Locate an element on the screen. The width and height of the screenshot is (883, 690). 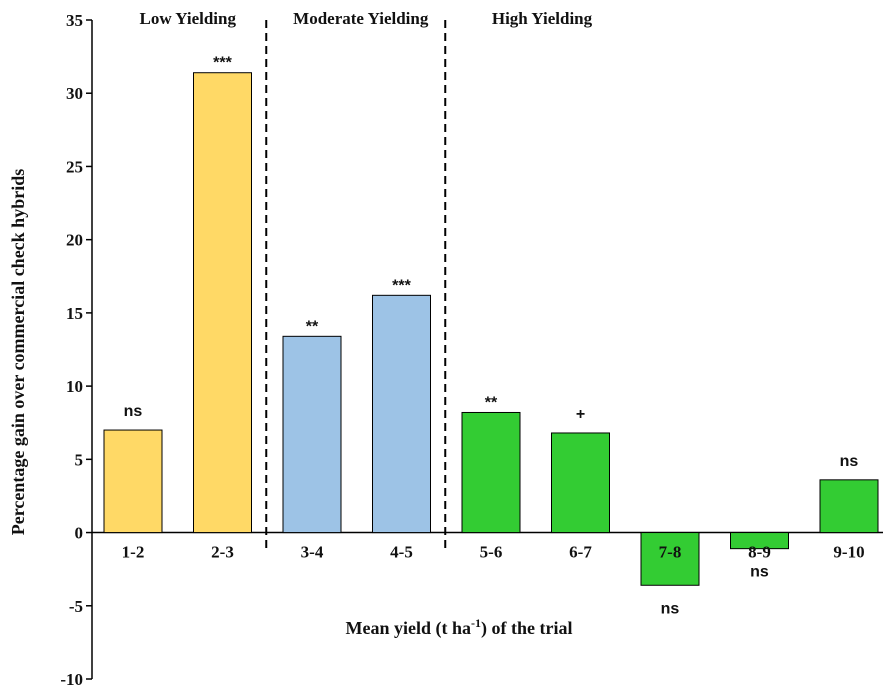
x-axis-title-superscript: -1 is located at coordinates (476, 623).